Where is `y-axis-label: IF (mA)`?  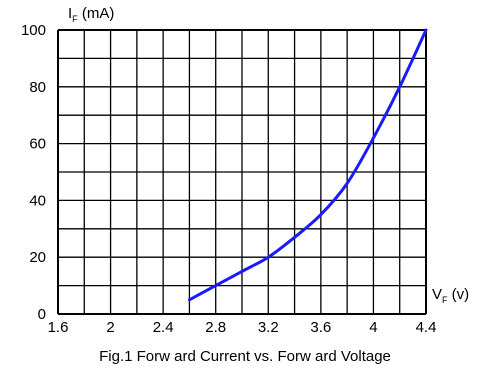
y-axis-label: IF (mA) is located at coordinates (91, 14).